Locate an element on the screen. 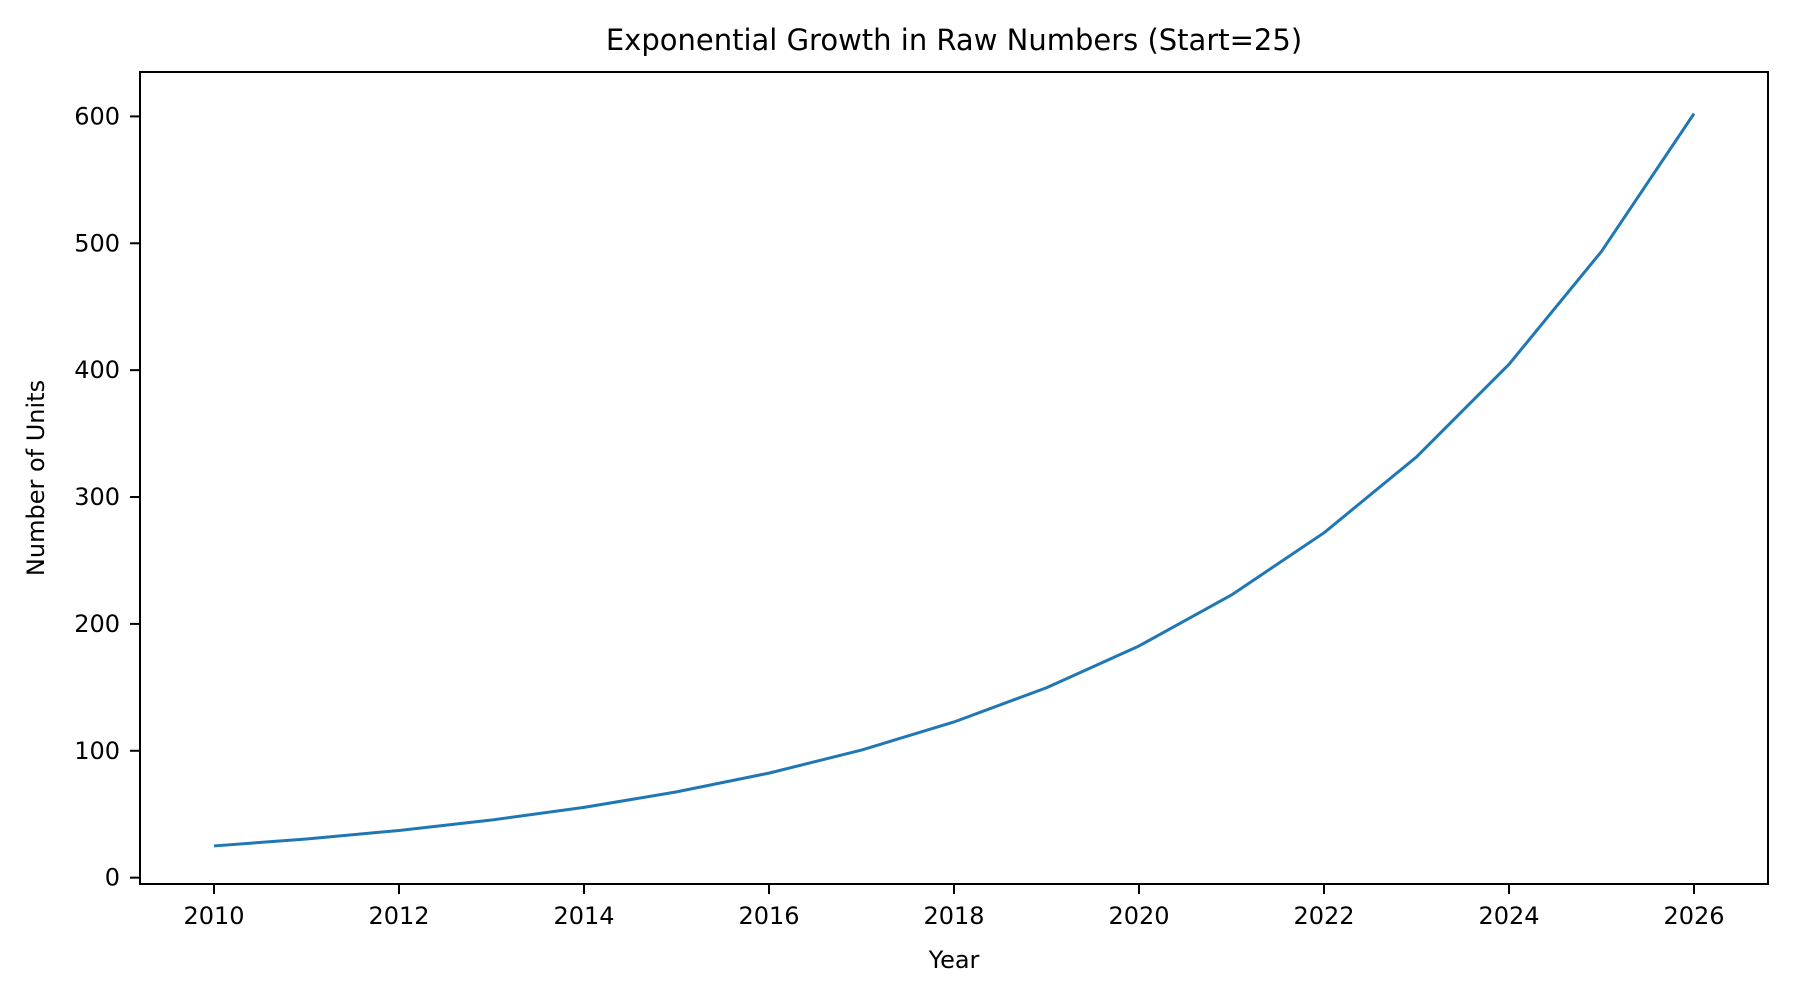 This screenshot has width=1800, height=1000. x-tick-label: 2016 is located at coordinates (768, 916).